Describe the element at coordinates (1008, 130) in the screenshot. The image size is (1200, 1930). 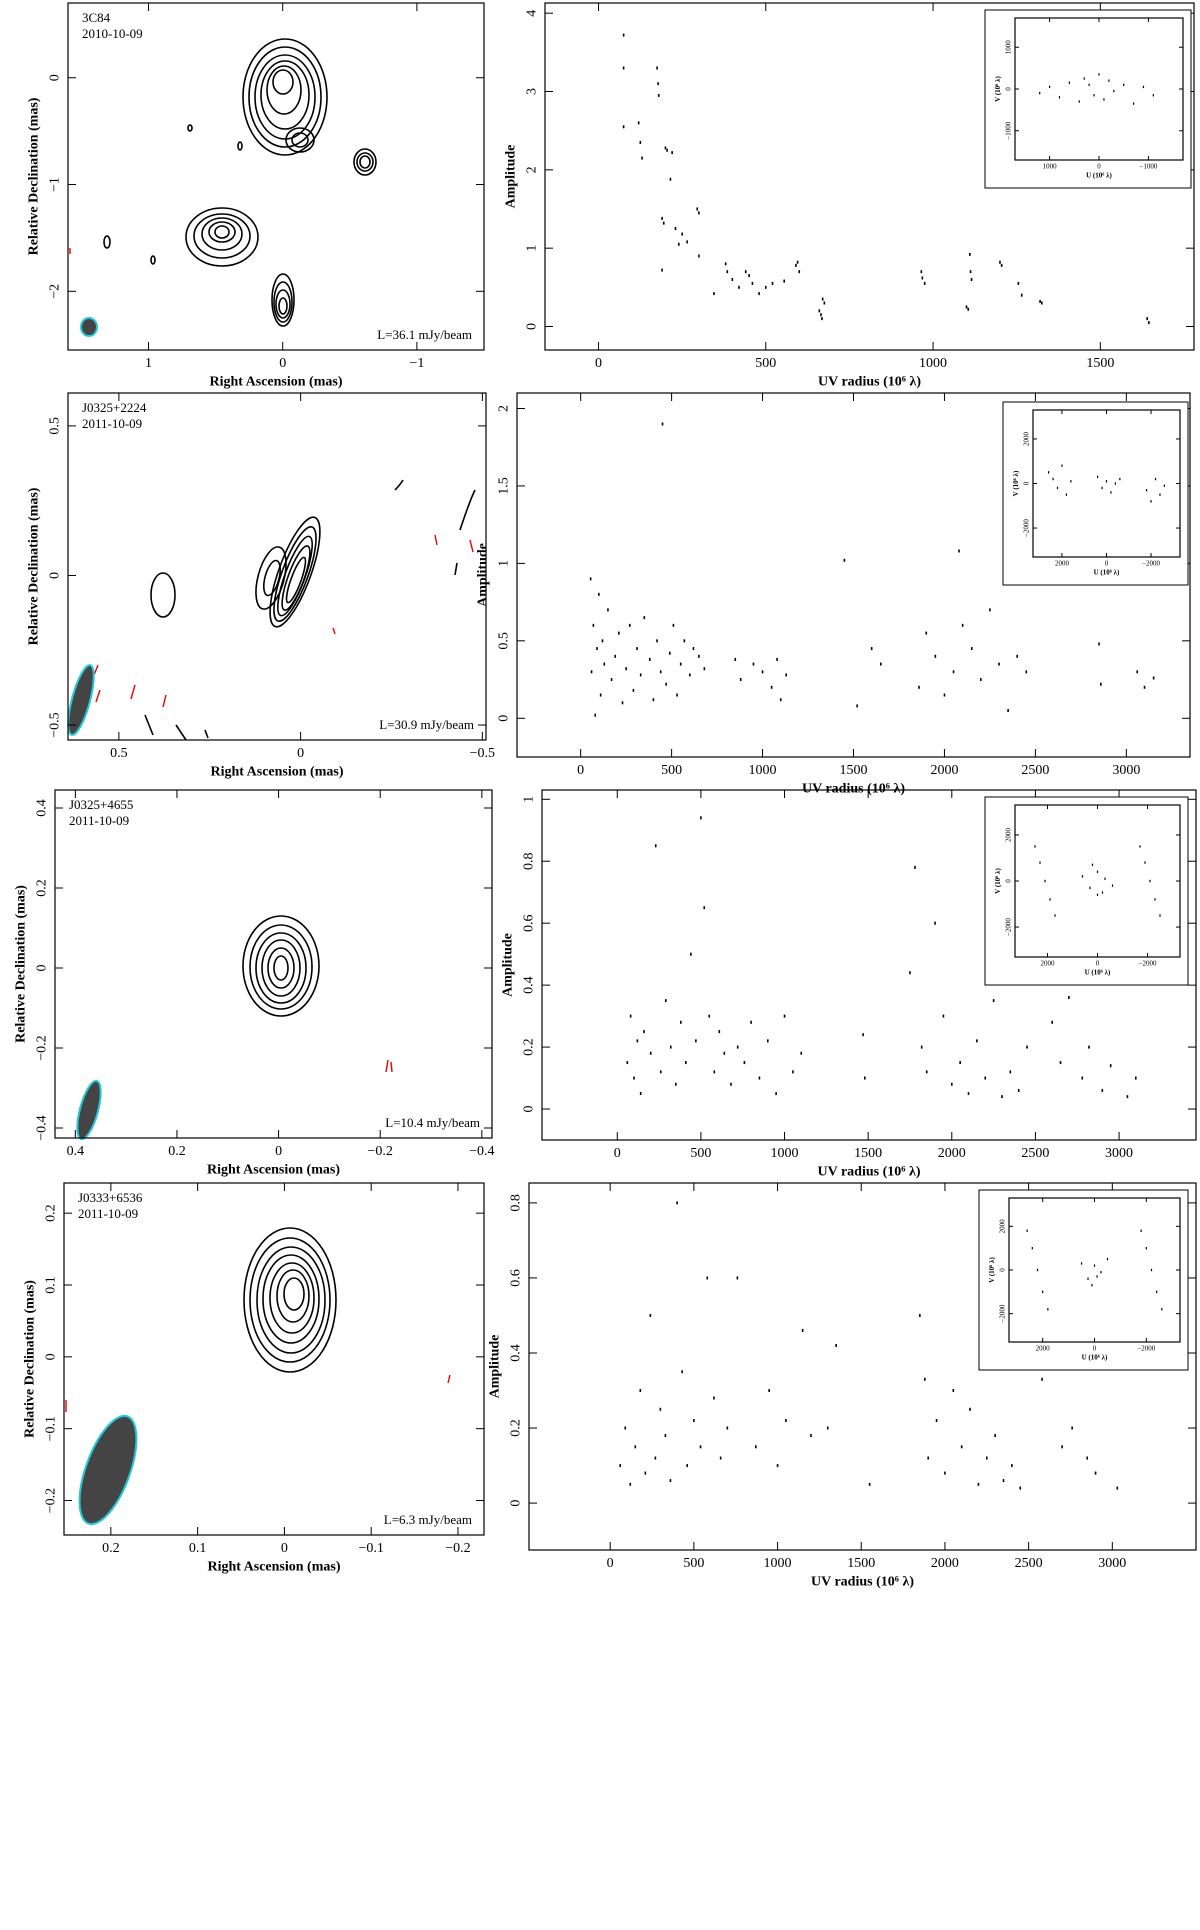
I see `y-tick-label: −1000` at that location.